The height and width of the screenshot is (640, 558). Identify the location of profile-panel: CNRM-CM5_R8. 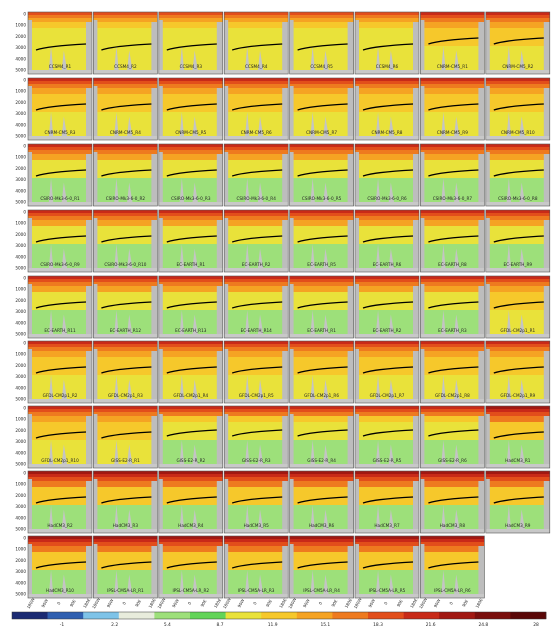
(387, 109).